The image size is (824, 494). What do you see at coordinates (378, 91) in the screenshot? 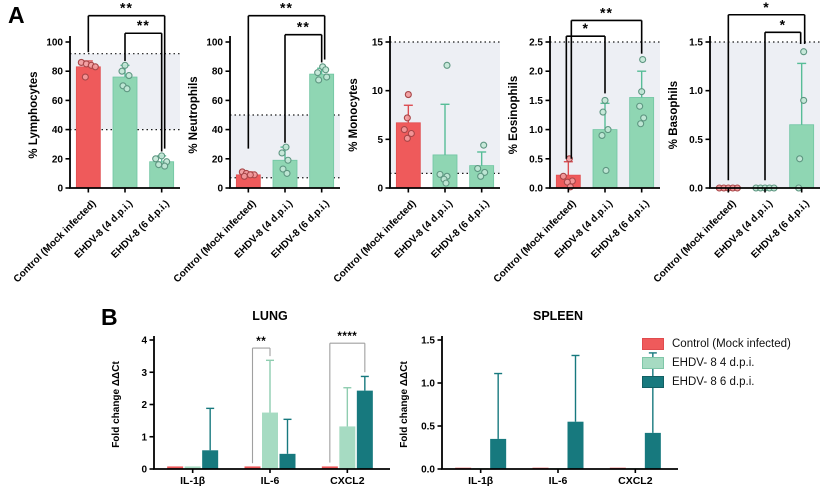
I see `svg-text: 10` at bounding box center [378, 91].